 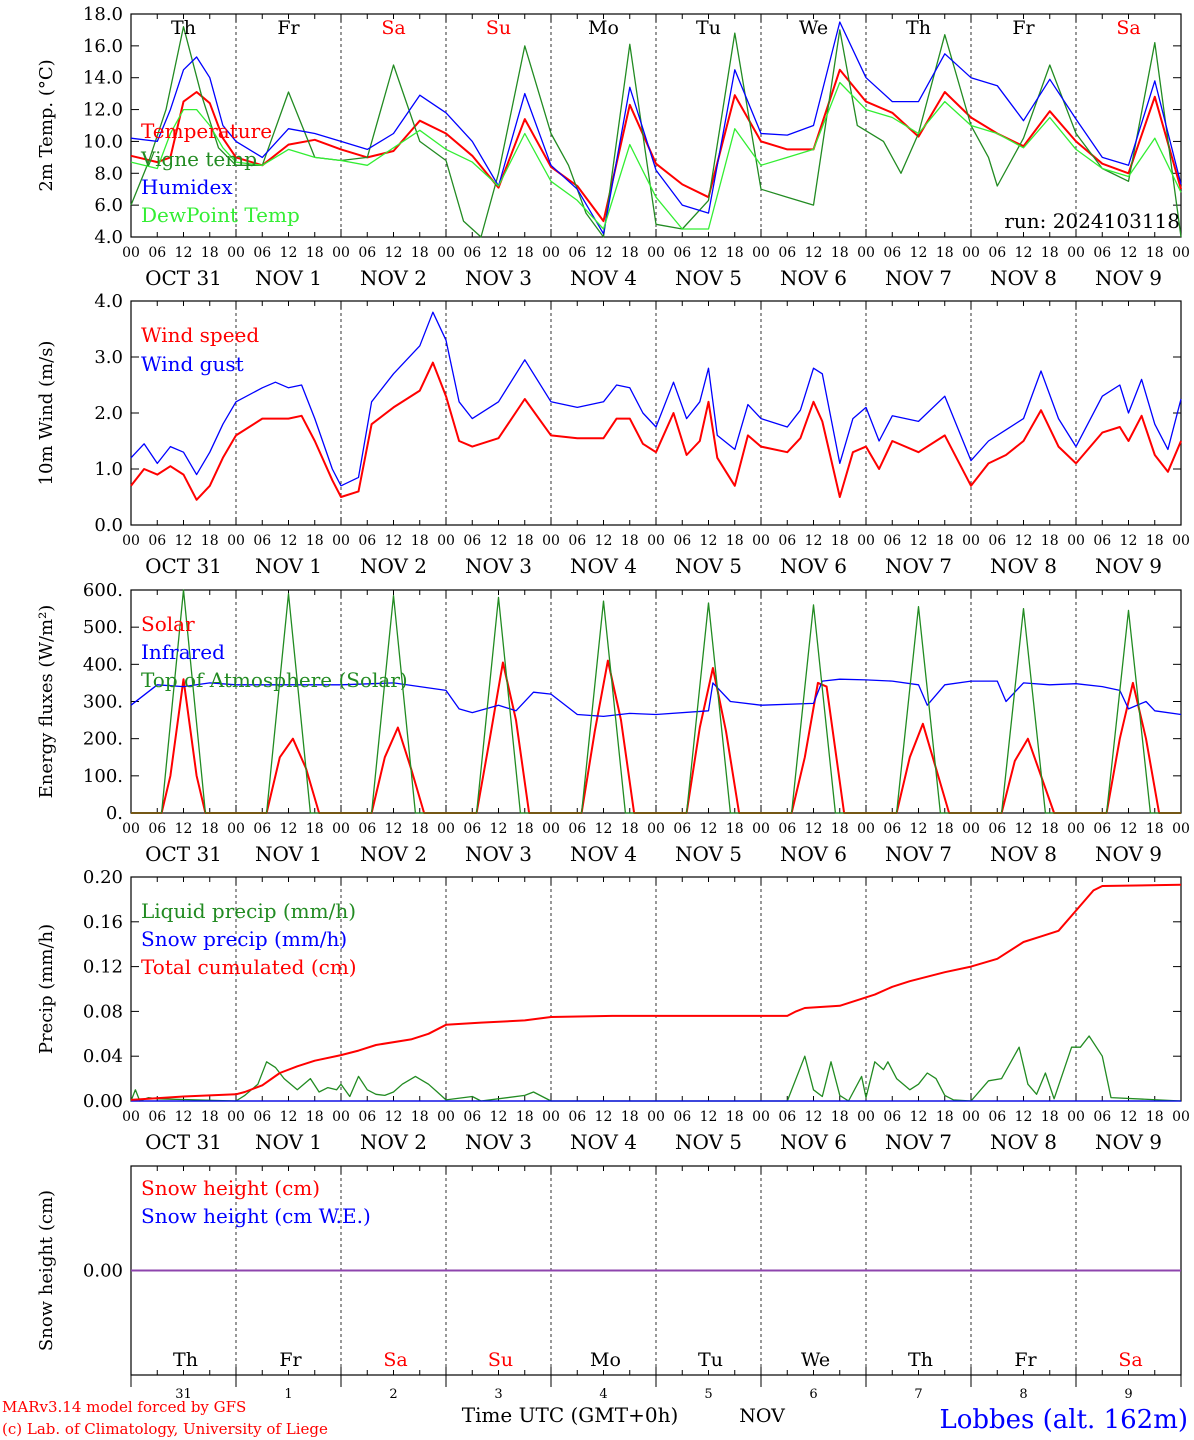 I want to click on temp-y-tick-label: 6.0, so click(x=108, y=205).